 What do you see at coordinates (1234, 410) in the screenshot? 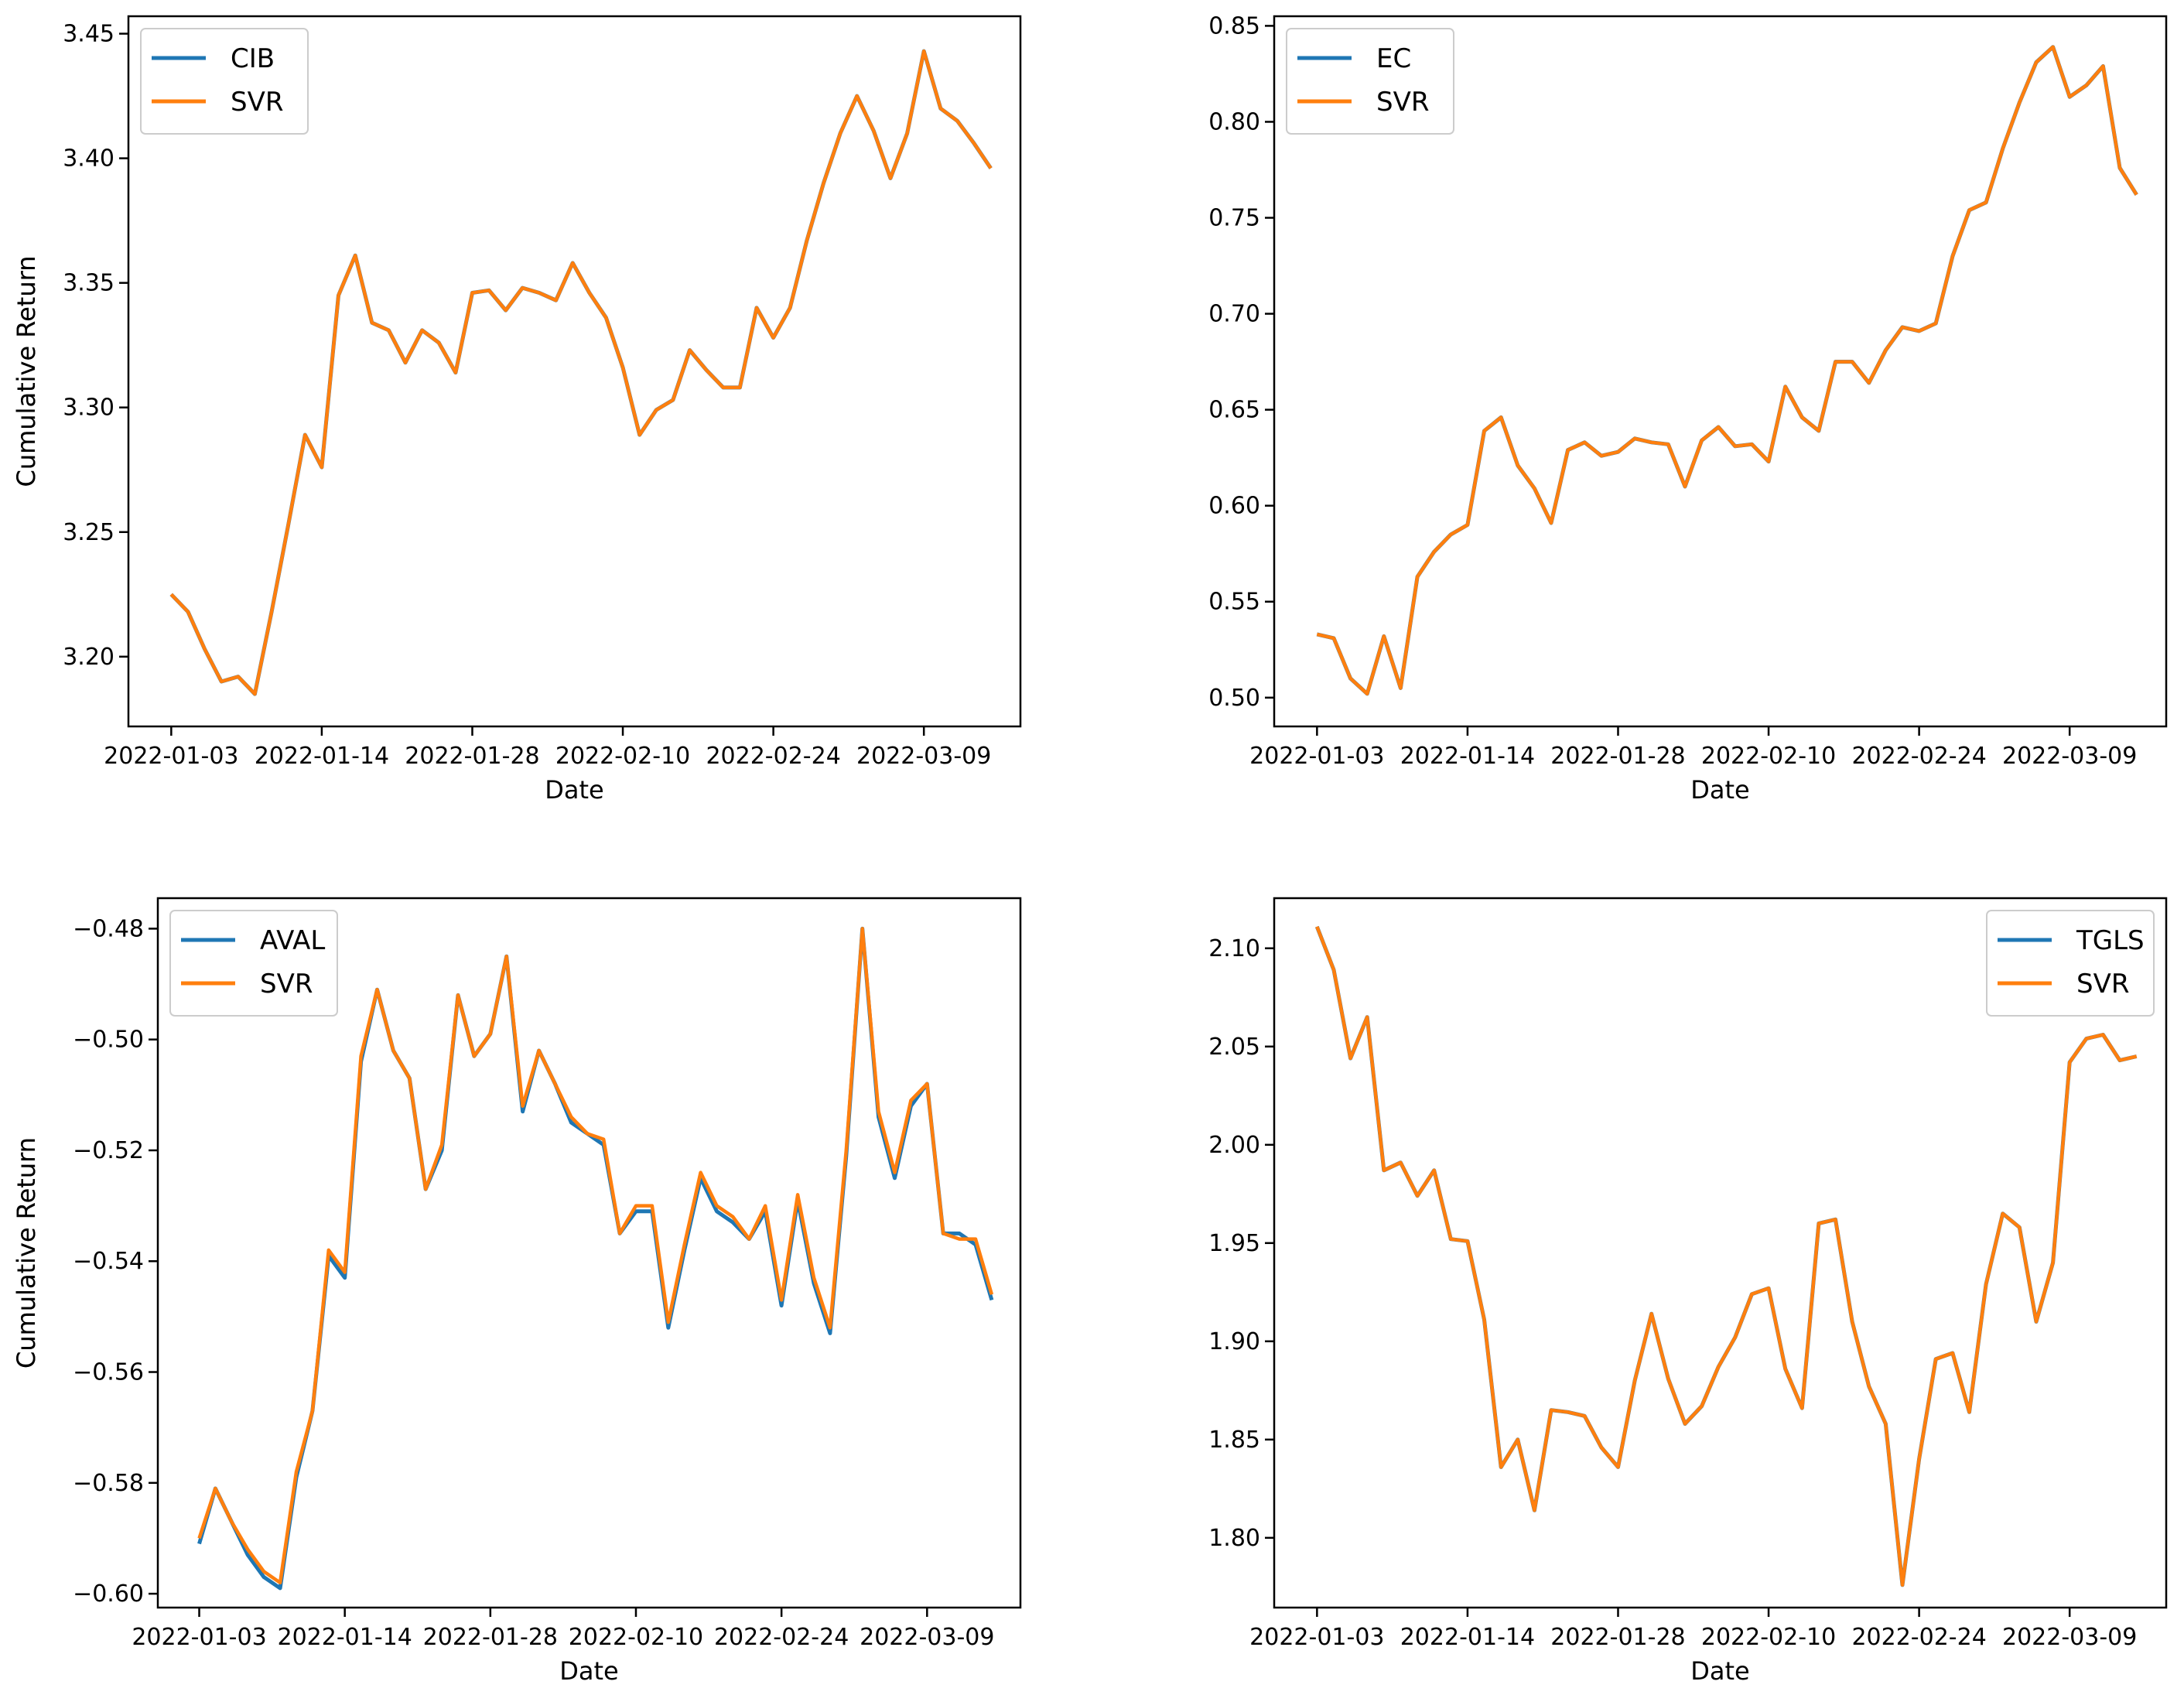
I see `y-tick-label: 0.65` at bounding box center [1234, 410].